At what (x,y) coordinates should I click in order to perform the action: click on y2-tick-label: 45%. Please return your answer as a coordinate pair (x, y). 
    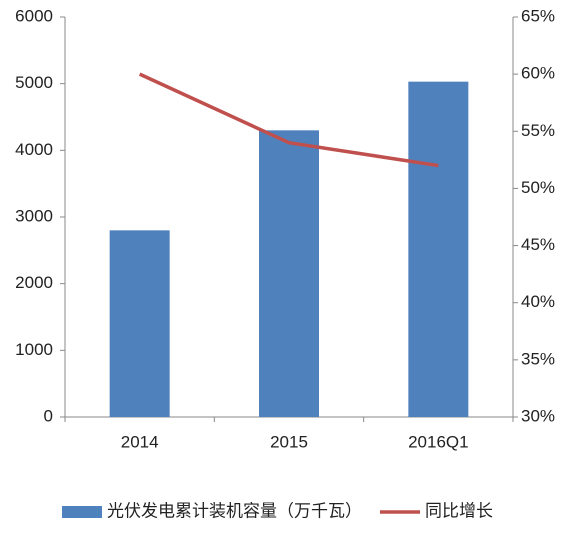
    Looking at the image, I should click on (538, 244).